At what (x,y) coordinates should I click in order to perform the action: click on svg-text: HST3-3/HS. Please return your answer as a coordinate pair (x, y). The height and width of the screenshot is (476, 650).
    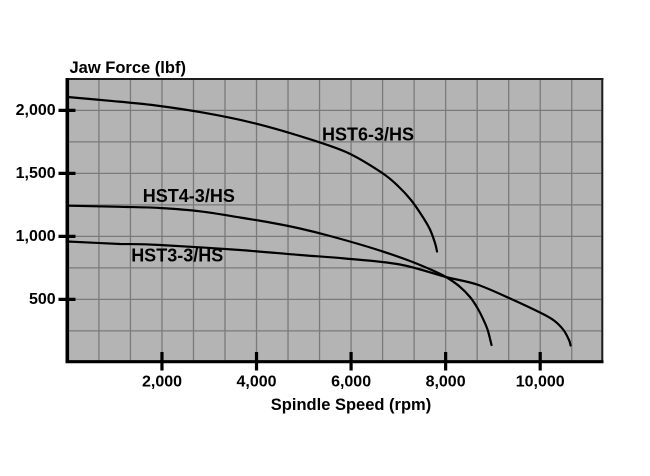
    Looking at the image, I should click on (177, 256).